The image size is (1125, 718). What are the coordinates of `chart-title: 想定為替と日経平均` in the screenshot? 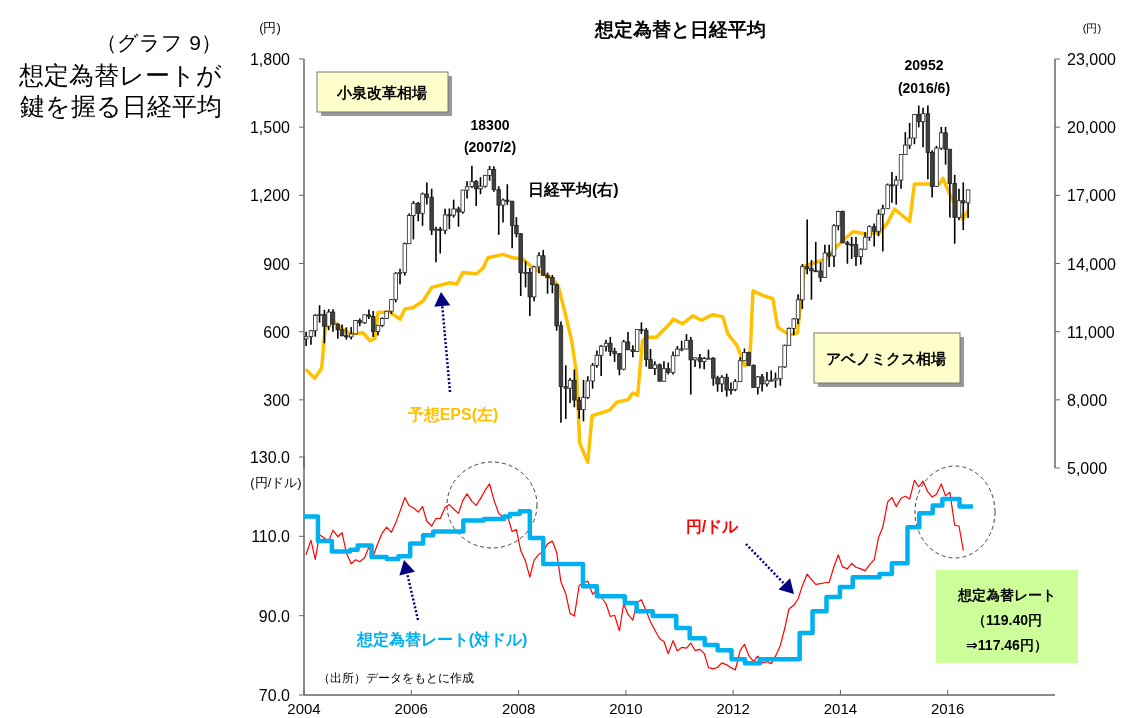 It's located at (679, 29).